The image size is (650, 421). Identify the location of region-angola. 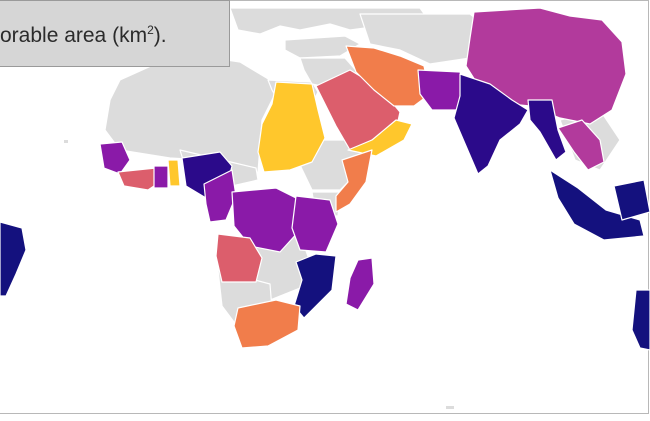
(239, 258).